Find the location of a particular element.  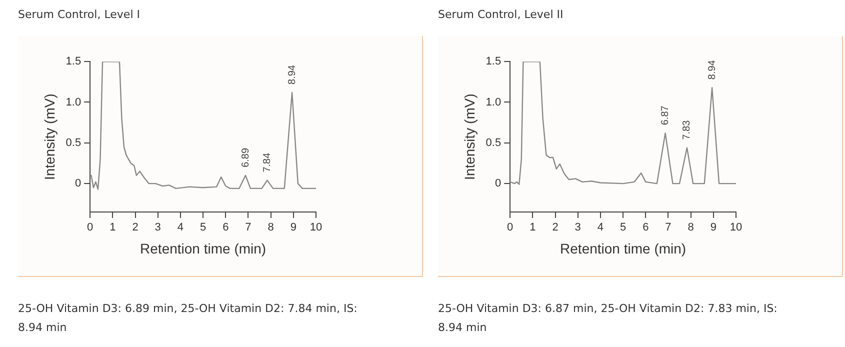

chart-title: Serum Control, Level II is located at coordinates (501, 15).